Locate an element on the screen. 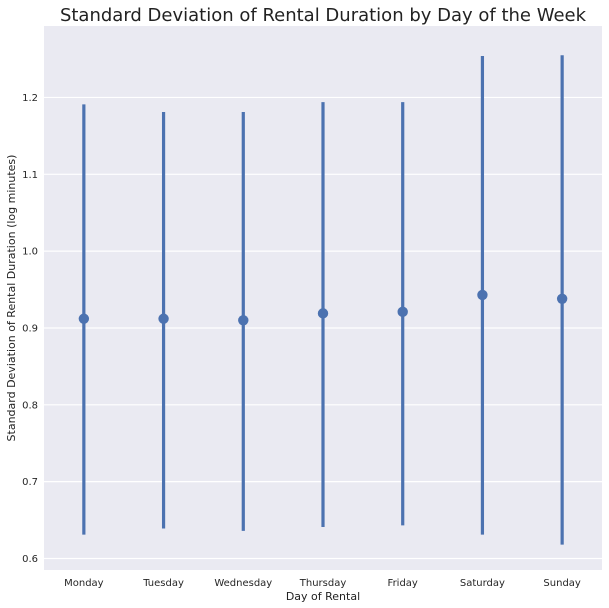 The image size is (609, 608). x-tick-label: Saturday is located at coordinates (482, 583).